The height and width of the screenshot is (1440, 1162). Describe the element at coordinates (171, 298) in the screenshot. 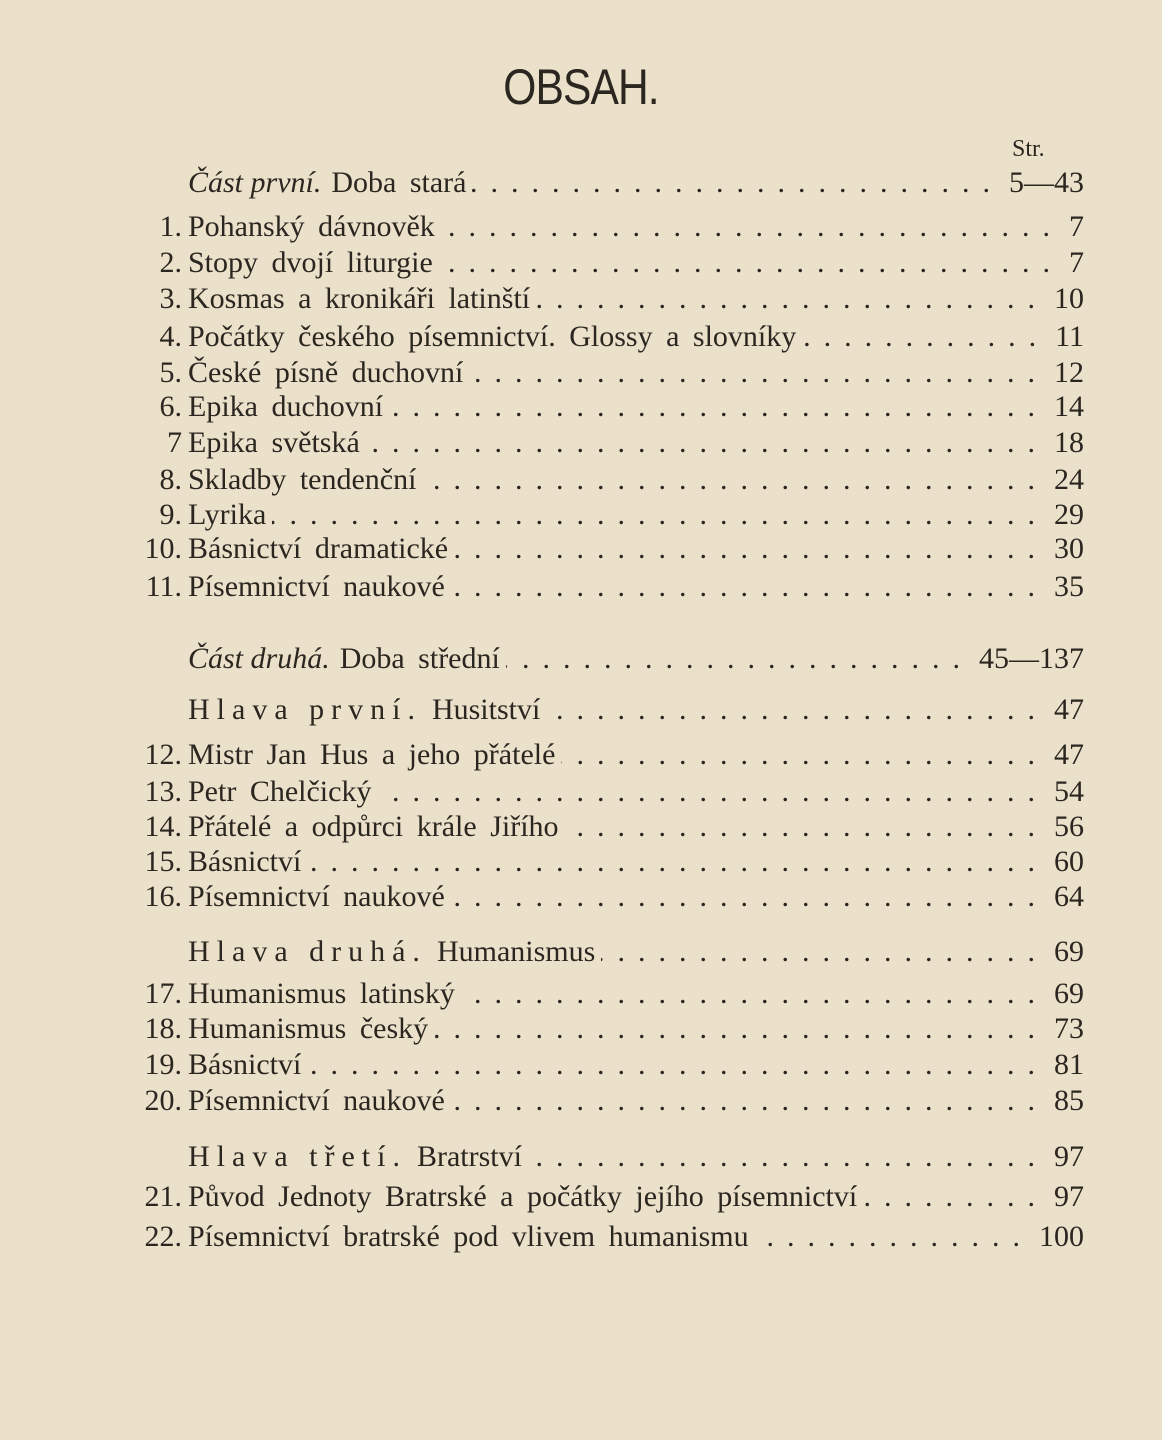

I see `entry-number: 3.` at that location.